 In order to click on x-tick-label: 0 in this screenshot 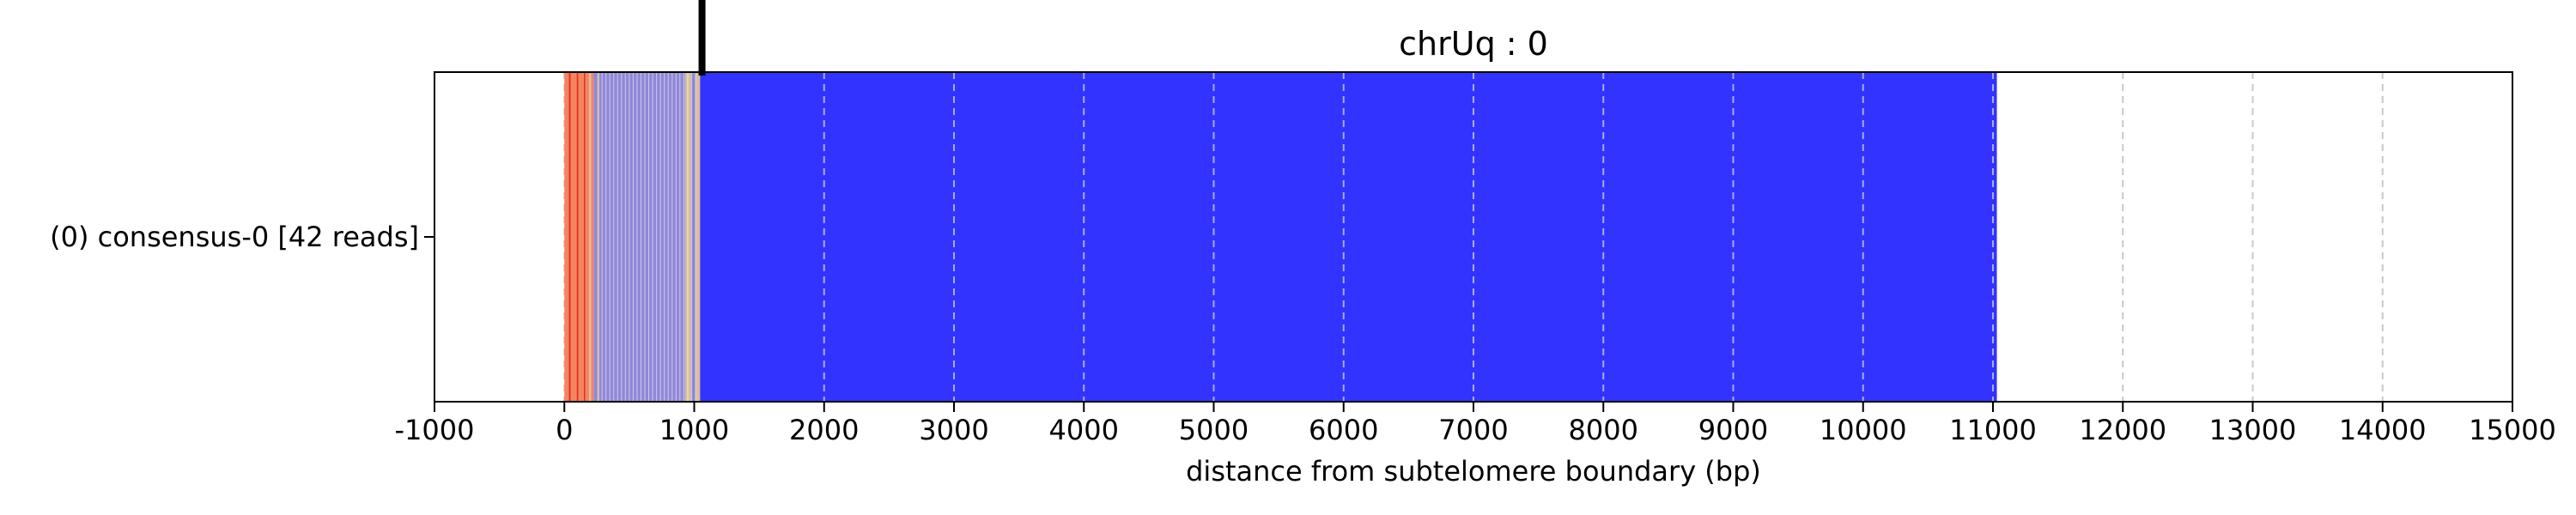, I will do `click(565, 430)`.